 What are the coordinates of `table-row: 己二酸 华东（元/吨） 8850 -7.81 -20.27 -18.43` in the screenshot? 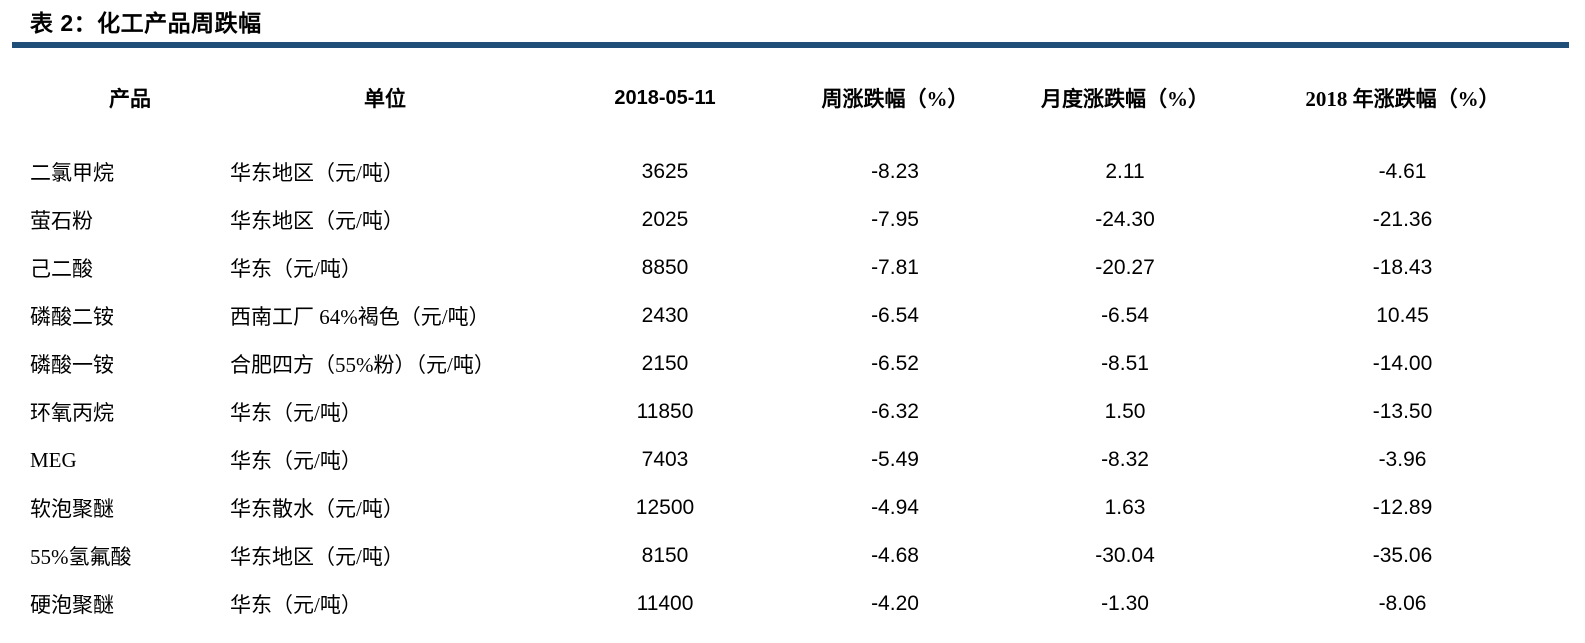 It's located at (792, 268).